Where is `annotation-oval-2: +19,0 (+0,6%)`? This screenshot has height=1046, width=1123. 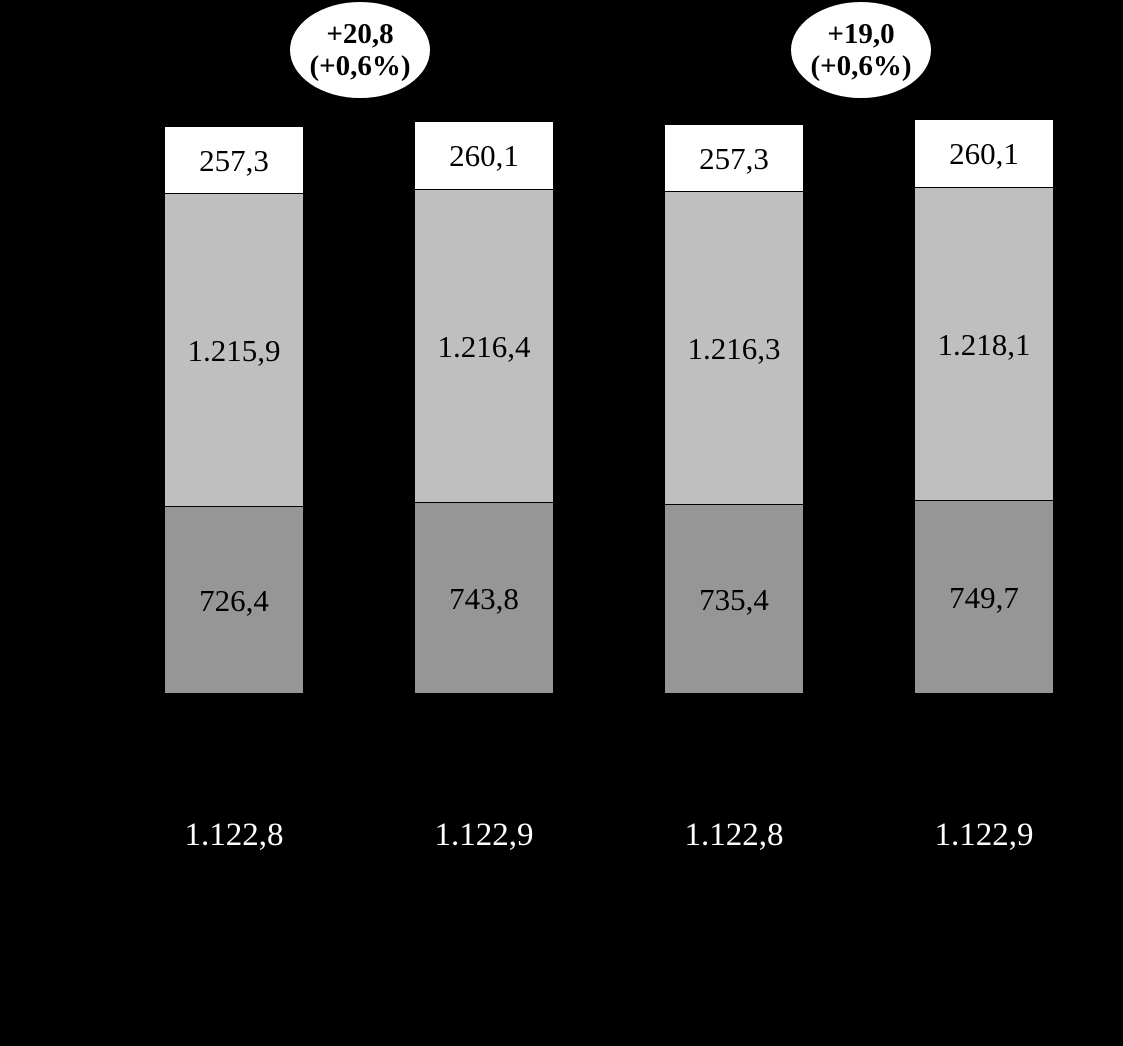
annotation-oval-2: +19,0 (+0,6%) is located at coordinates (861, 50).